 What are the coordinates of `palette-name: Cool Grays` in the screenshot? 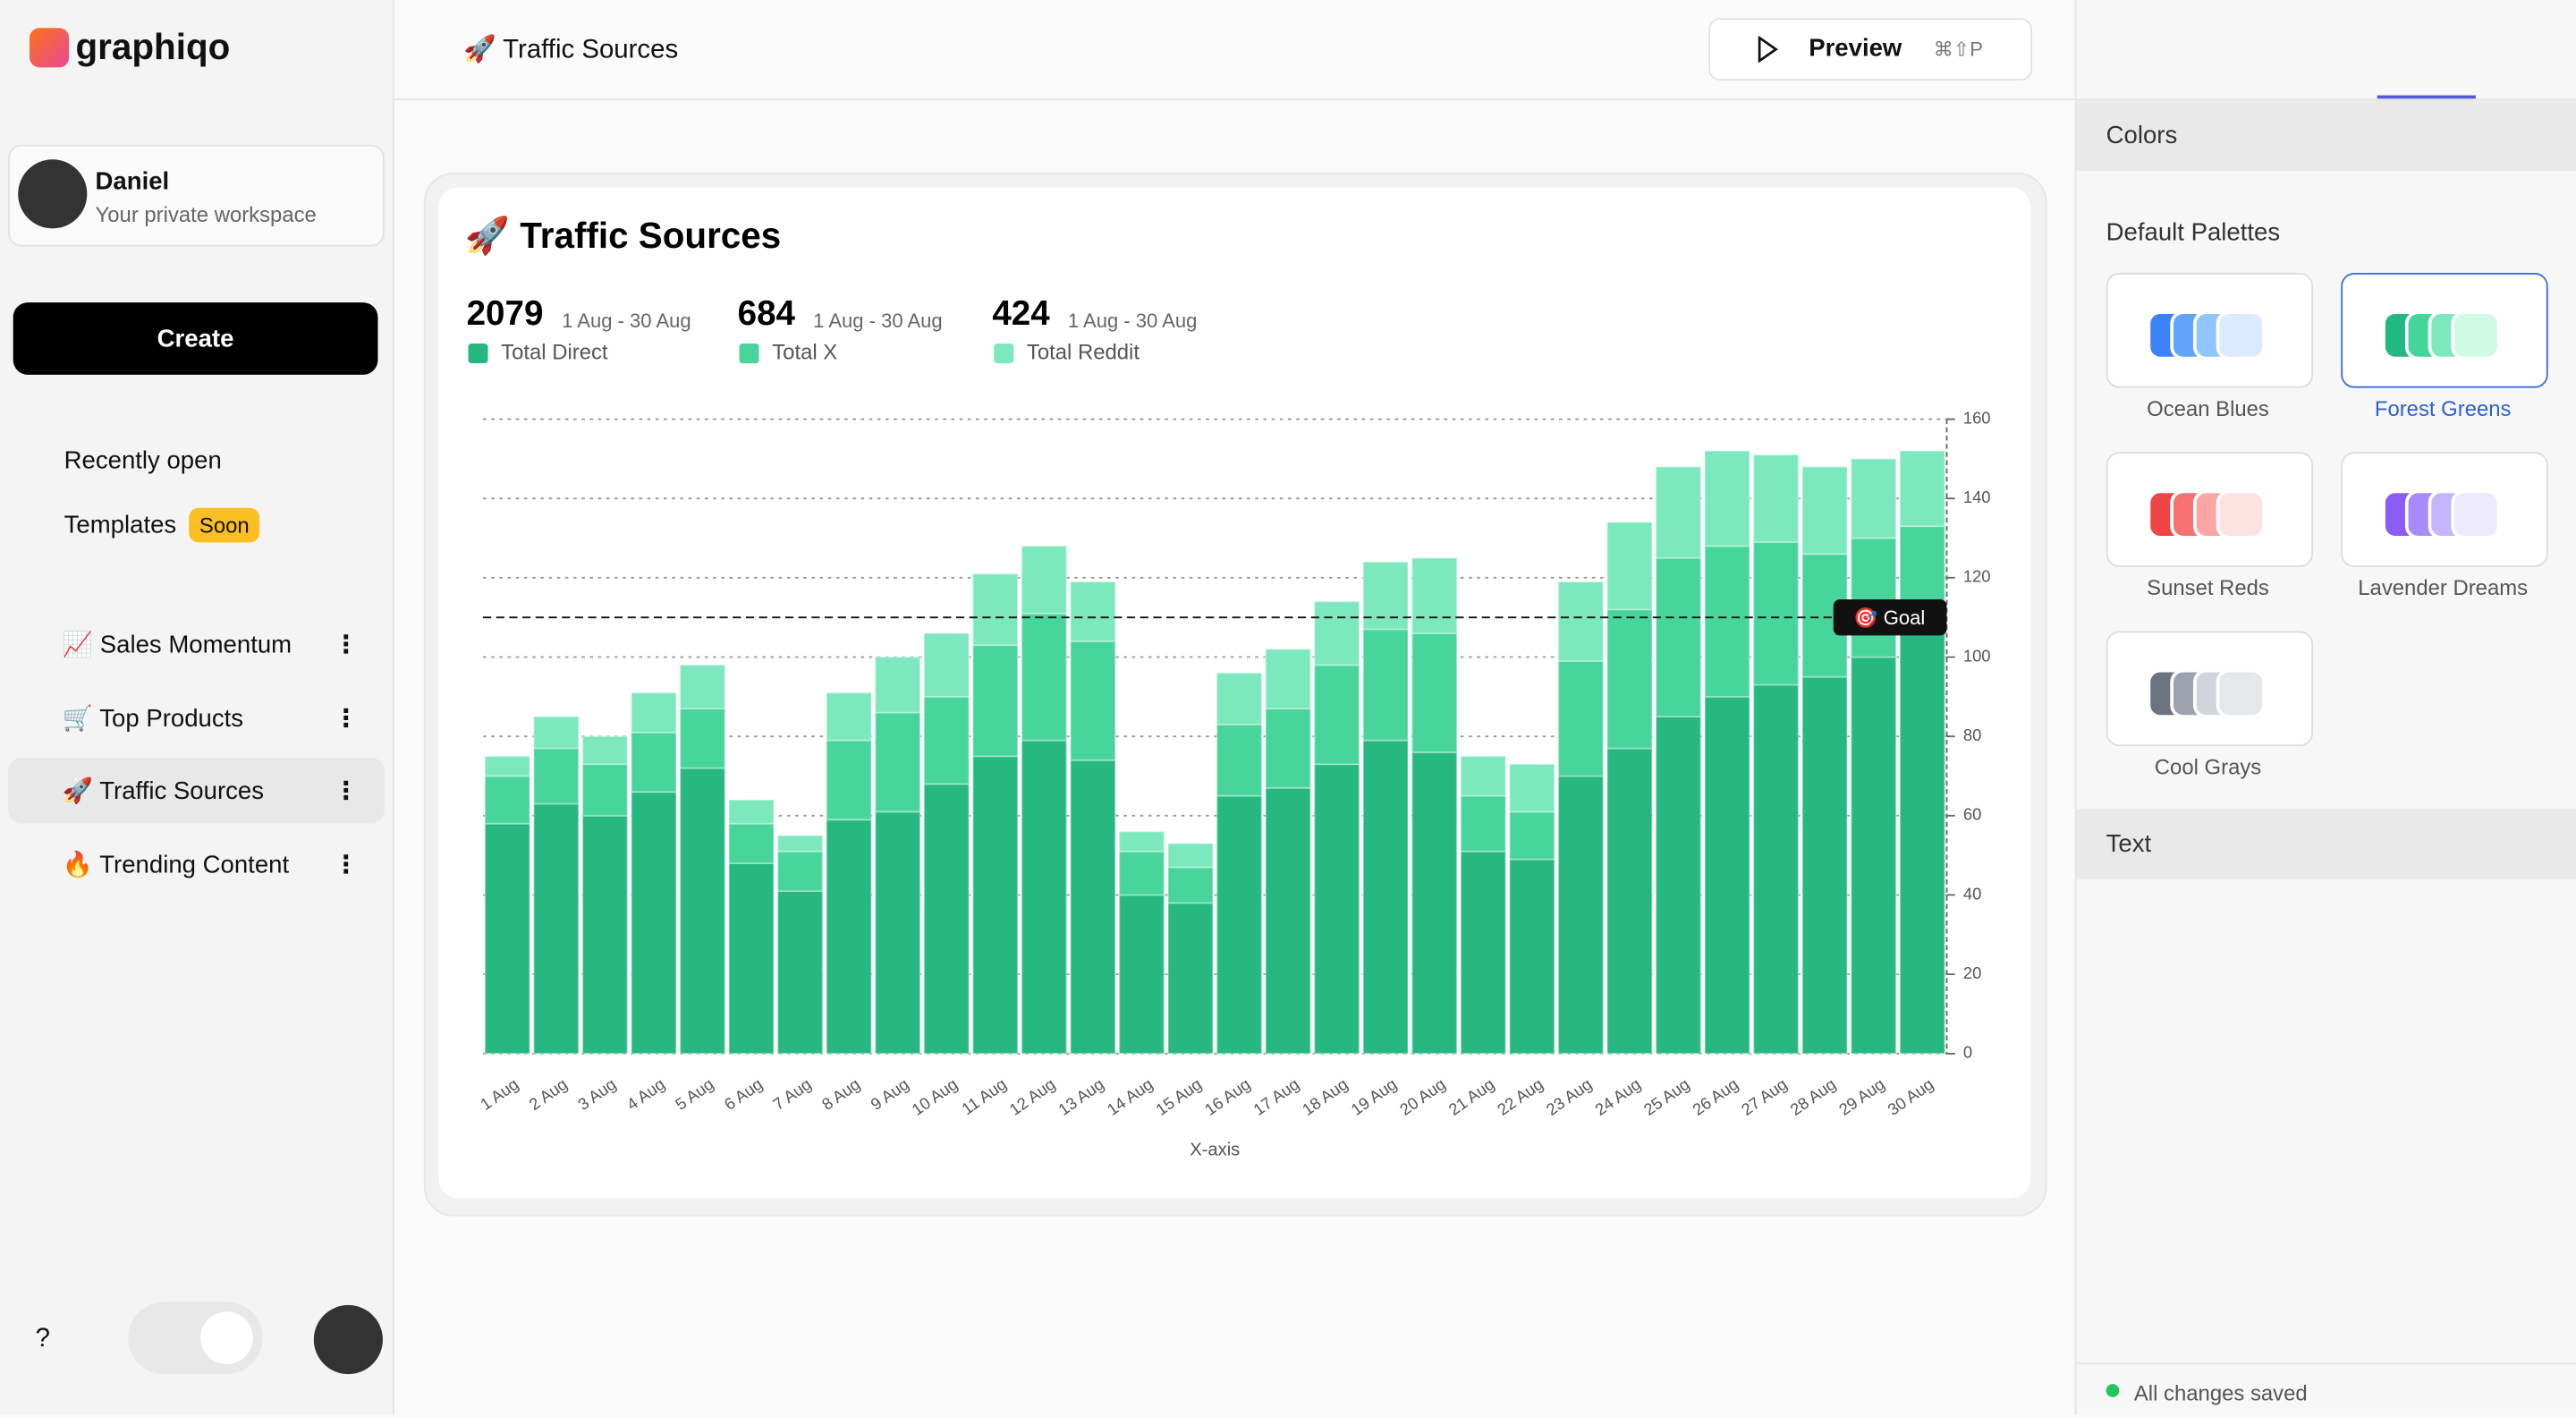 It's located at (2208, 766).